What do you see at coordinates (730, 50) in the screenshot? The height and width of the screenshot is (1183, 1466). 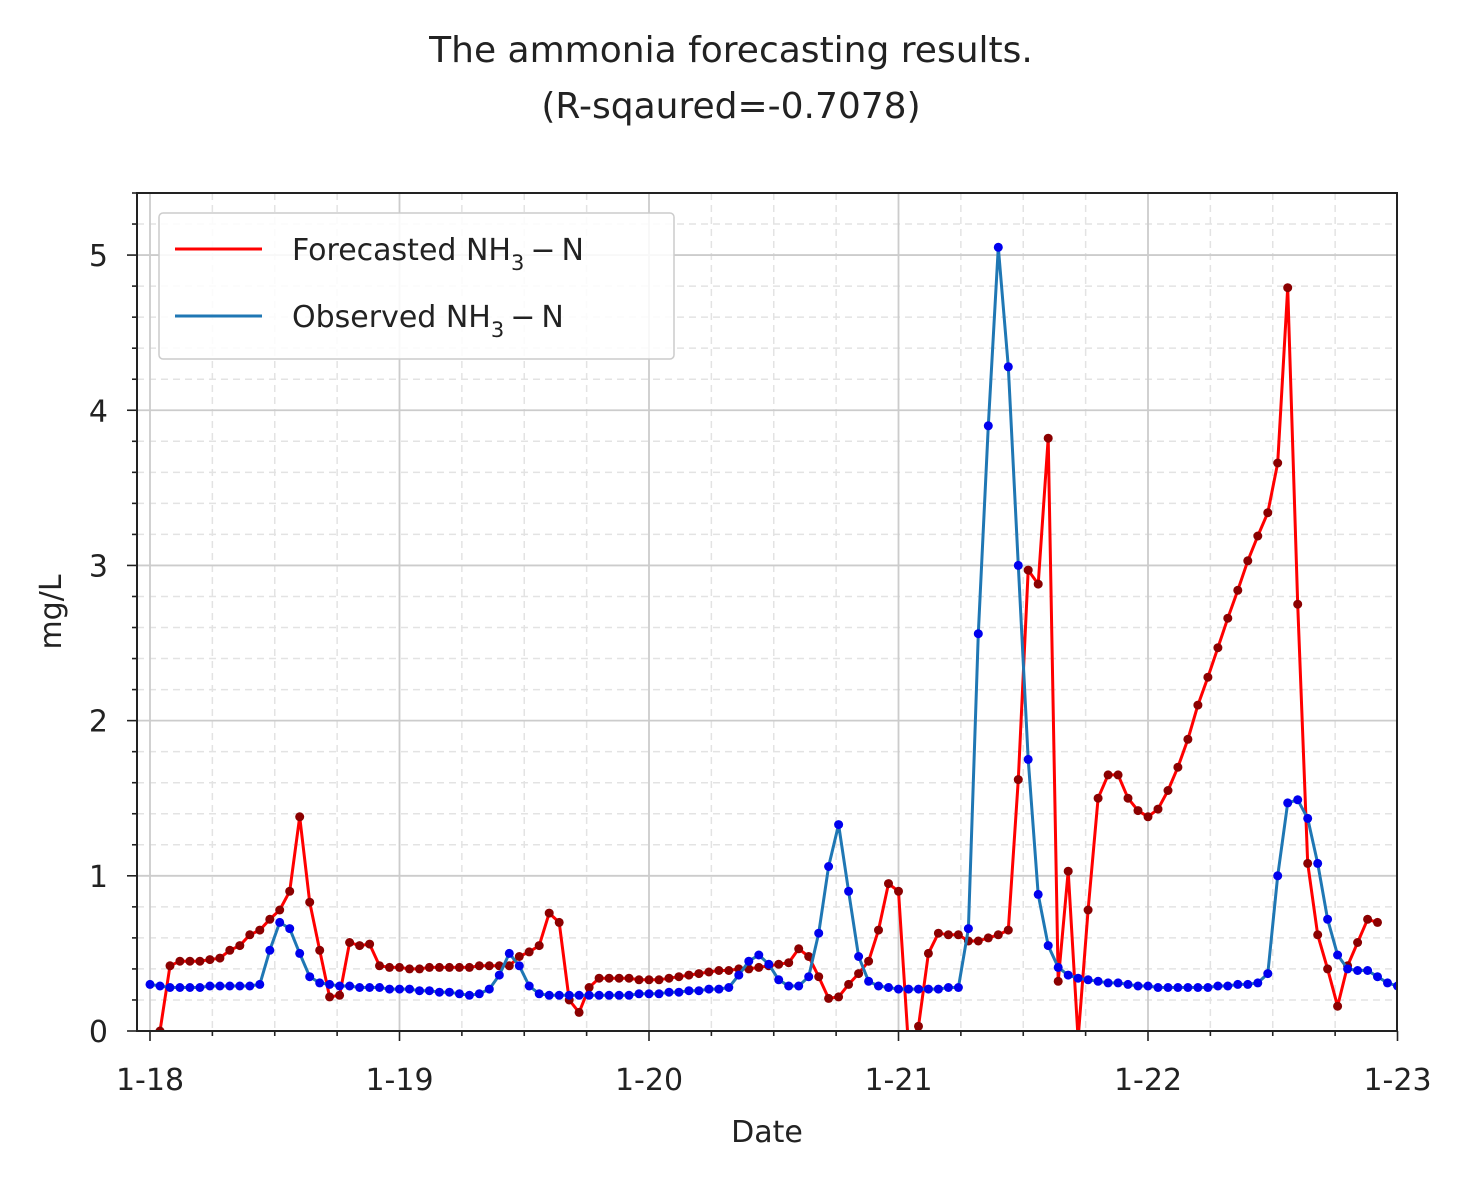 I see `chart-title-line-1: The ammonia forecasting results.` at bounding box center [730, 50].